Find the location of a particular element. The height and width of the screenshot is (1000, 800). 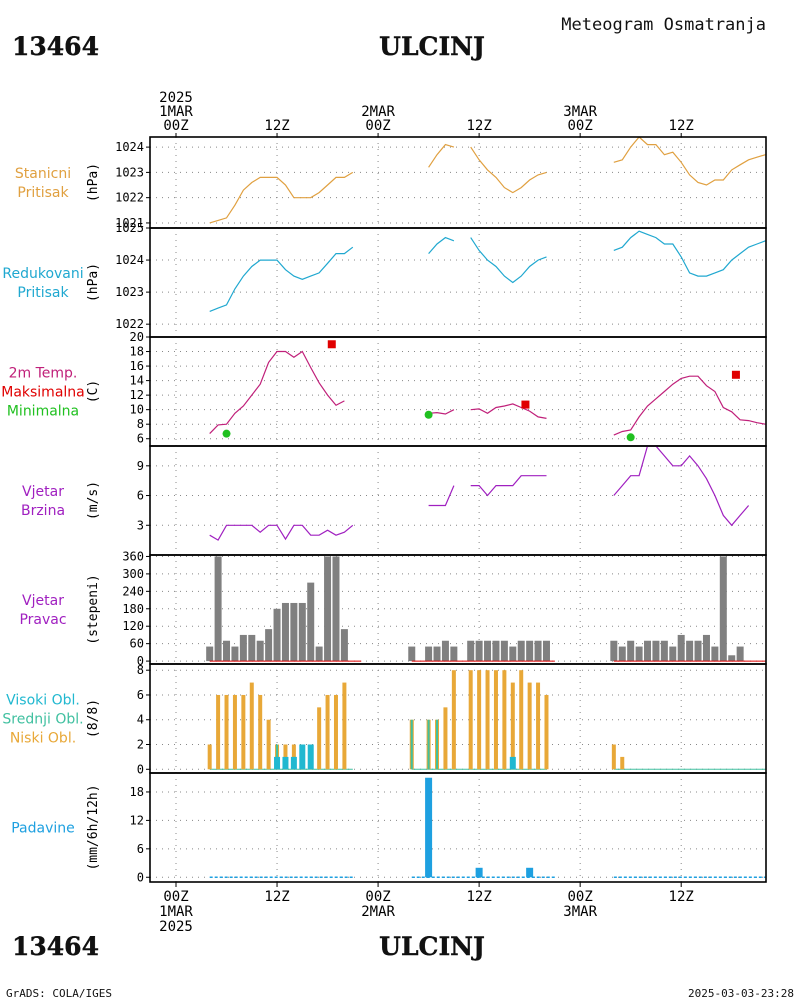

cloud-mid-bar is located at coordinates (437, 744).